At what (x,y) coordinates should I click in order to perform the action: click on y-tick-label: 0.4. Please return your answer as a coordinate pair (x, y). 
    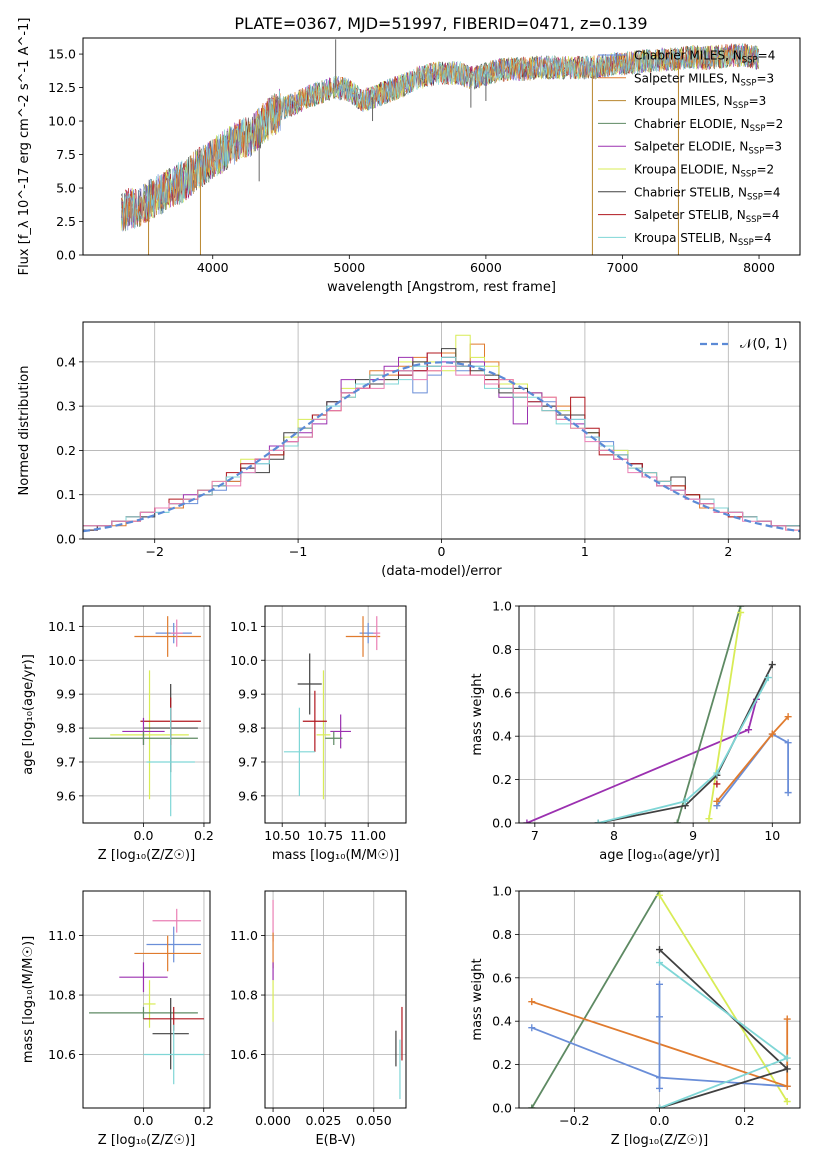
    Looking at the image, I should click on (502, 736).